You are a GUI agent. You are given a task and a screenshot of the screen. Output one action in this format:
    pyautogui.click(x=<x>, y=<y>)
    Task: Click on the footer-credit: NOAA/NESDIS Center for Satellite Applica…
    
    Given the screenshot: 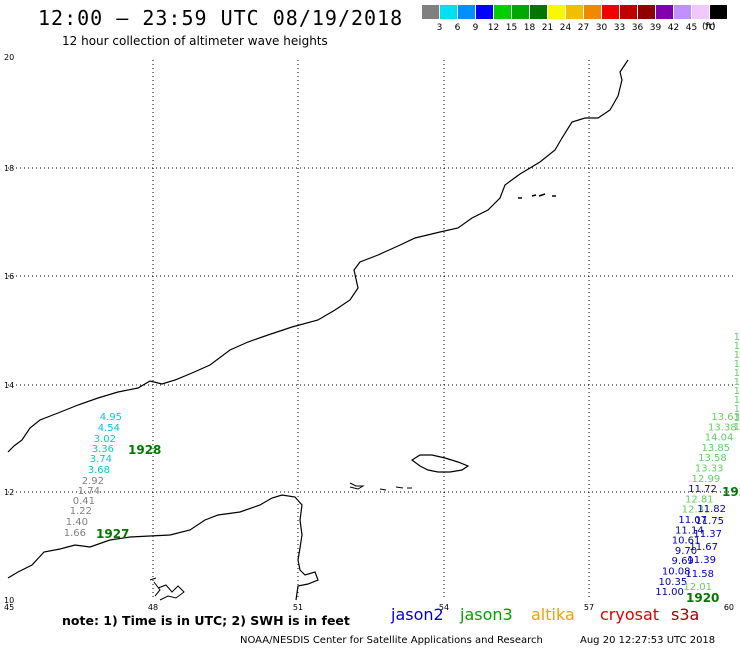 What is the action you would take?
    pyautogui.click(x=391, y=640)
    